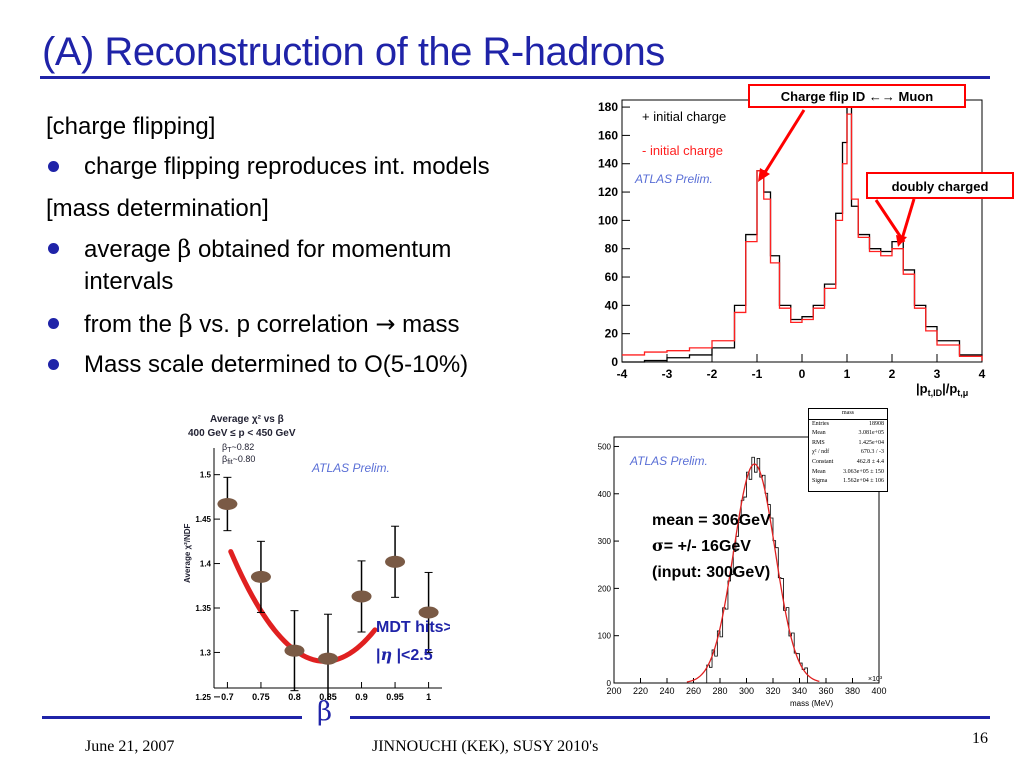  Describe the element at coordinates (608, 192) in the screenshot. I see `y-tick-label: 120` at that location.